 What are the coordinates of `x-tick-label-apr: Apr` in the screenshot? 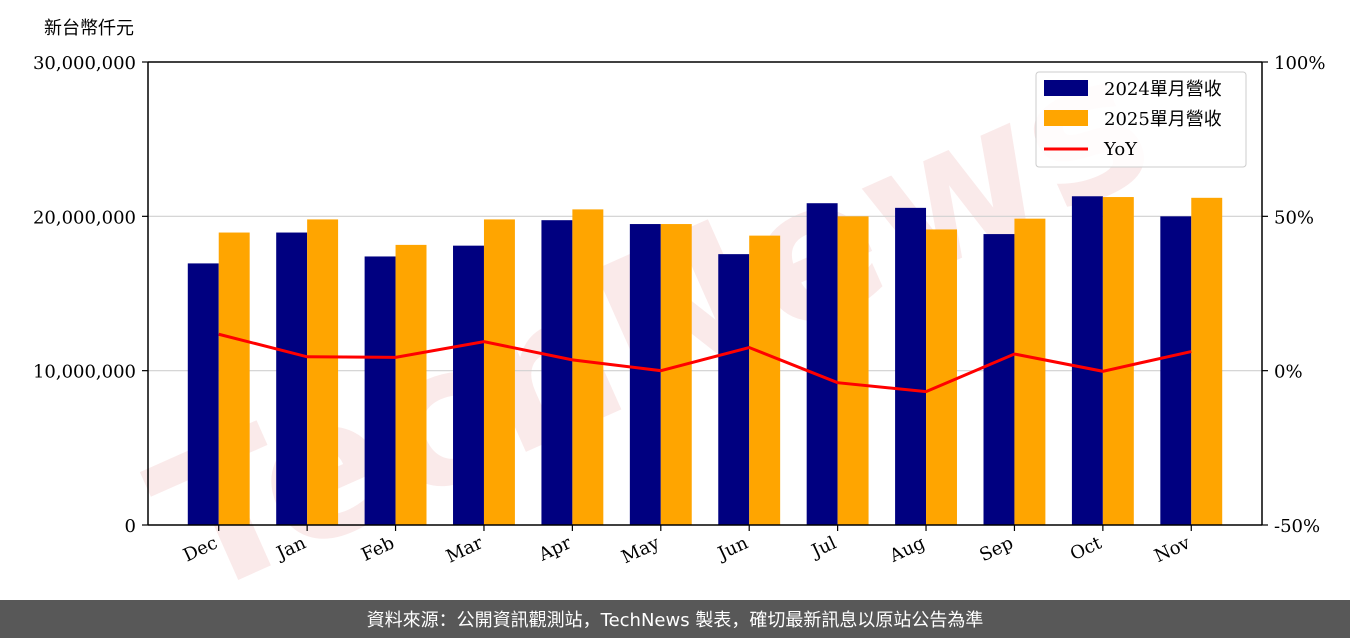 It's located at (555, 549).